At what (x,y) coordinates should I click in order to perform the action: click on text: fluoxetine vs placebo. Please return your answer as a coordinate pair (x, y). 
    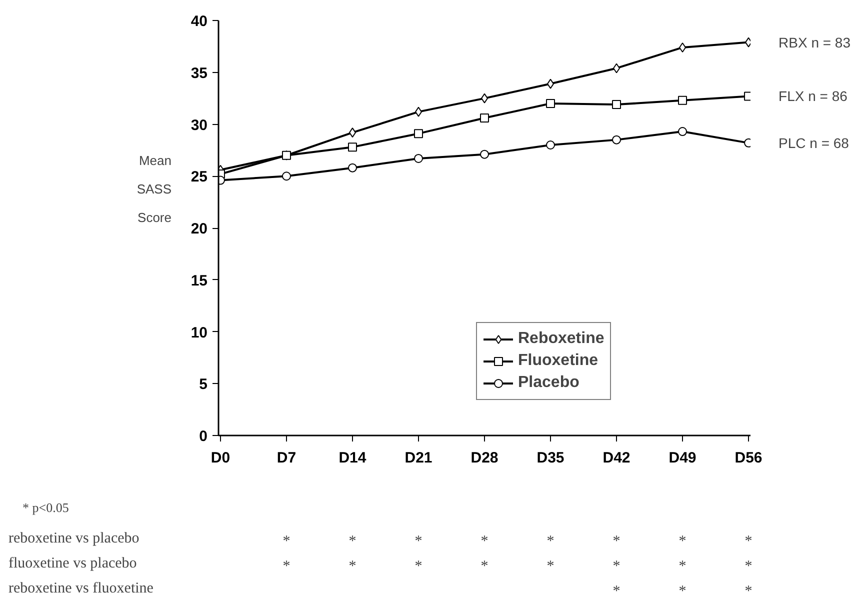
    Looking at the image, I should click on (72, 564).